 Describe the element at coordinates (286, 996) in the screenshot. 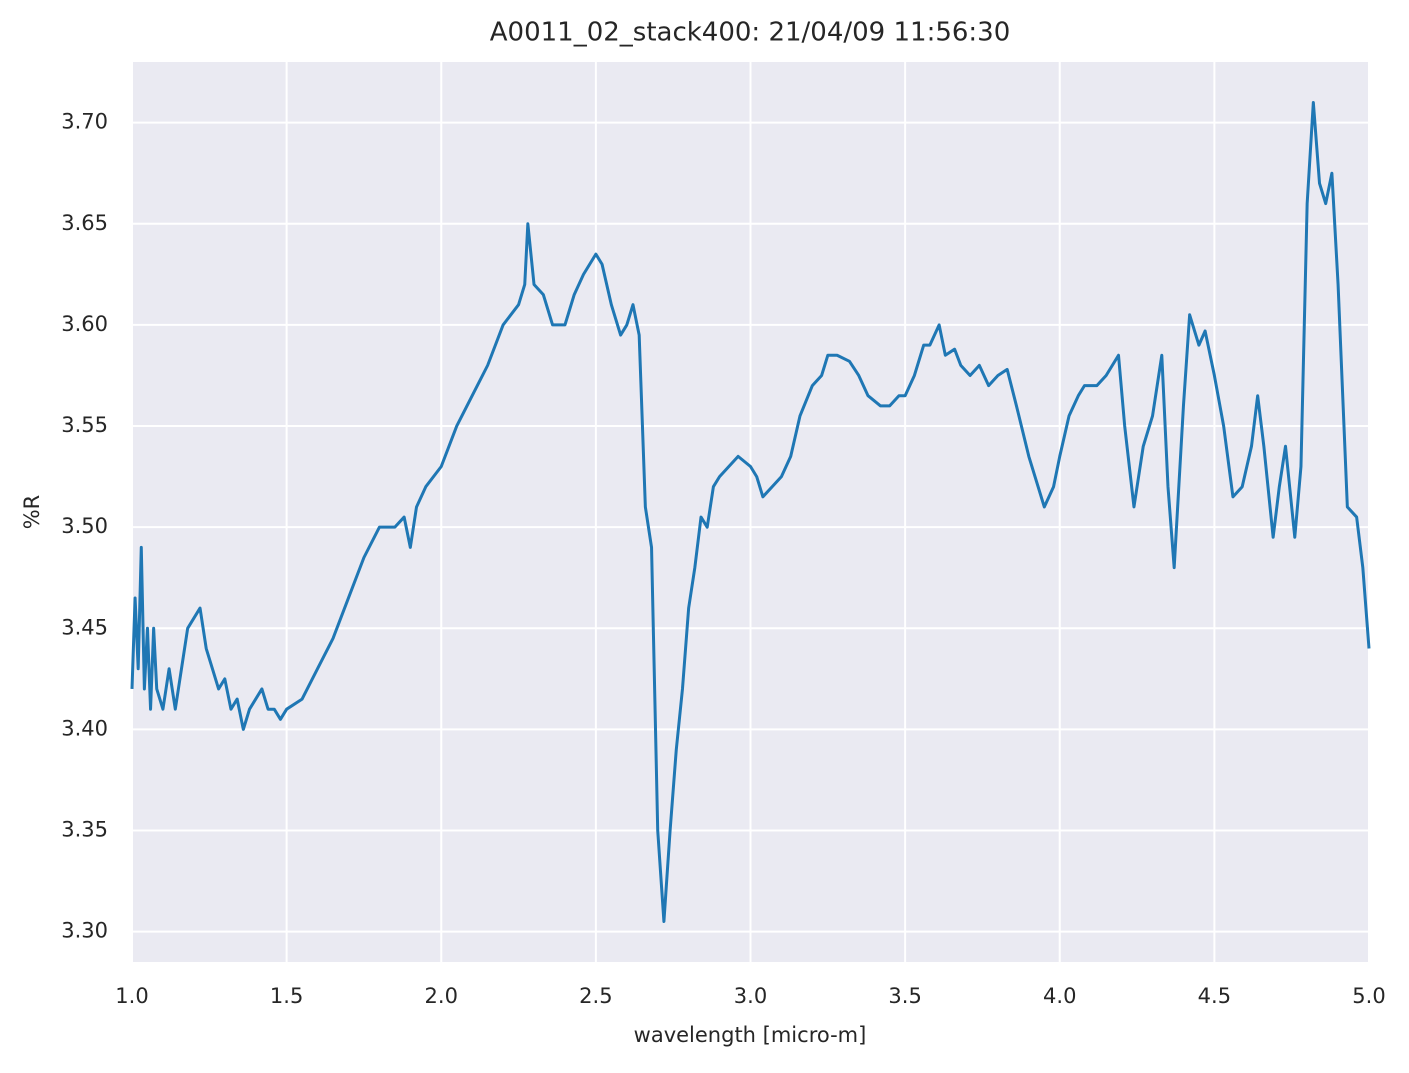

I see `x-tick-label: 1.5` at that location.